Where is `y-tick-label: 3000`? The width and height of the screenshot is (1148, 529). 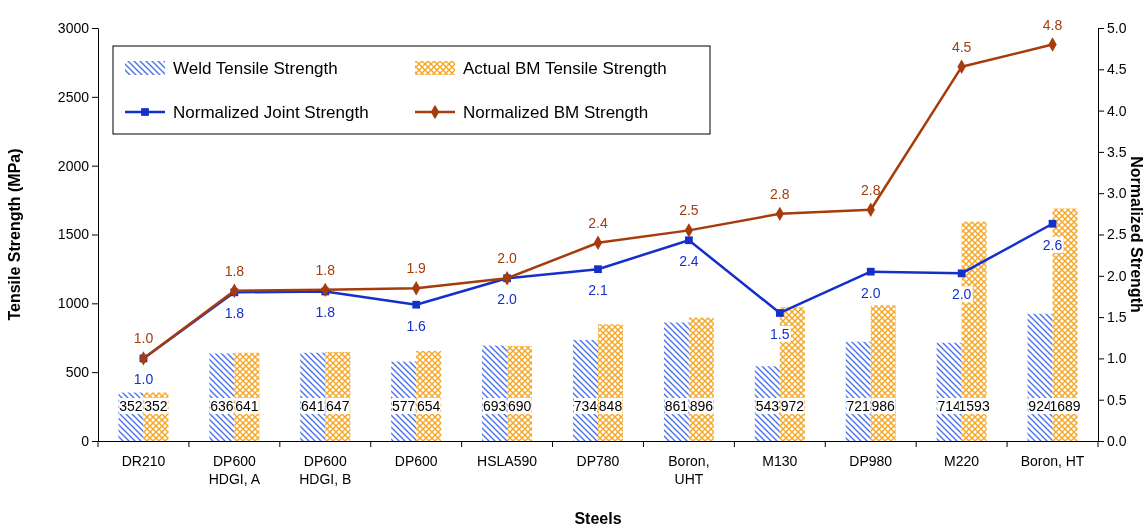
y-tick-label: 3000 is located at coordinates (73, 27).